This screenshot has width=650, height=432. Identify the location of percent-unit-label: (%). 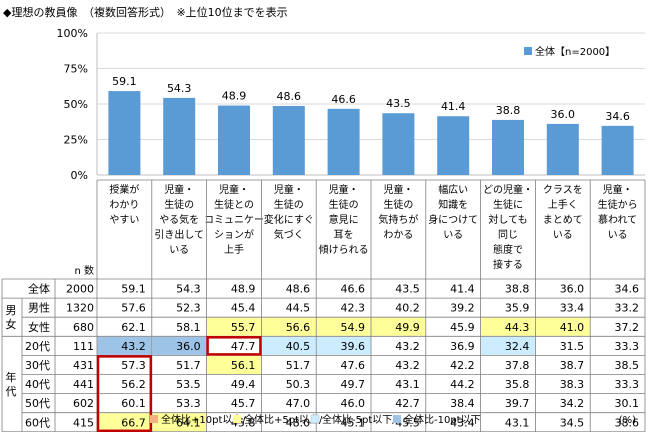
(627, 420).